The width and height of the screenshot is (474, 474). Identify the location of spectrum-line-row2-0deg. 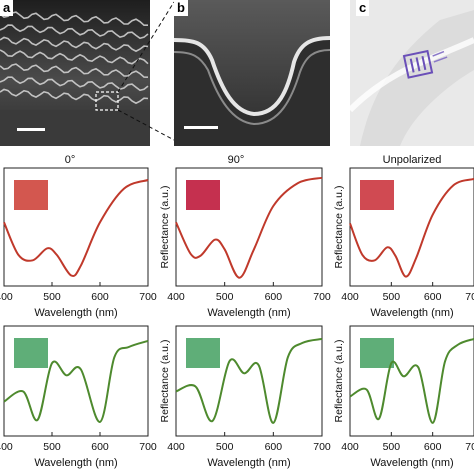
(76, 381).